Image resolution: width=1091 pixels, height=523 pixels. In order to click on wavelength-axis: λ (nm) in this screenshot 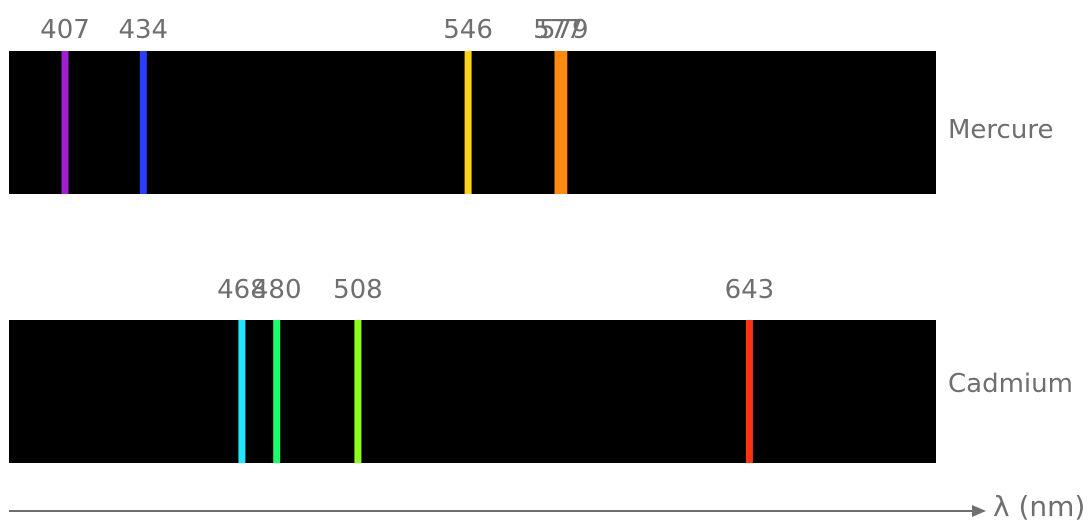, I will do `click(547, 506)`.